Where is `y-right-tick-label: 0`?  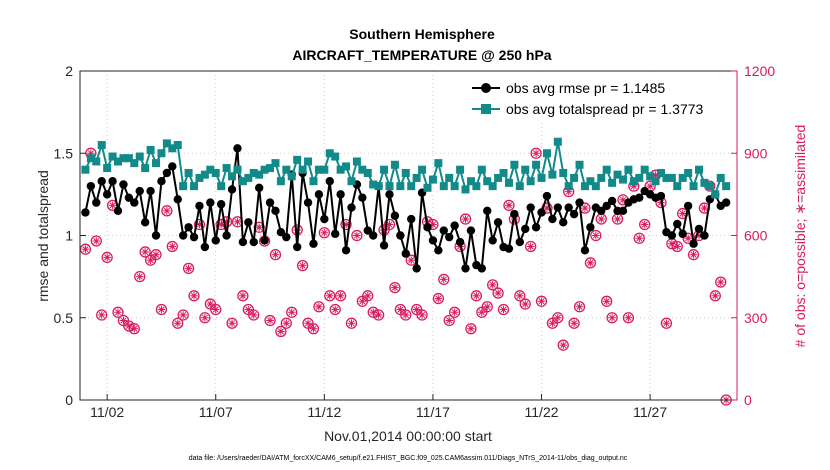 y-right-tick-label: 0 is located at coordinates (748, 400).